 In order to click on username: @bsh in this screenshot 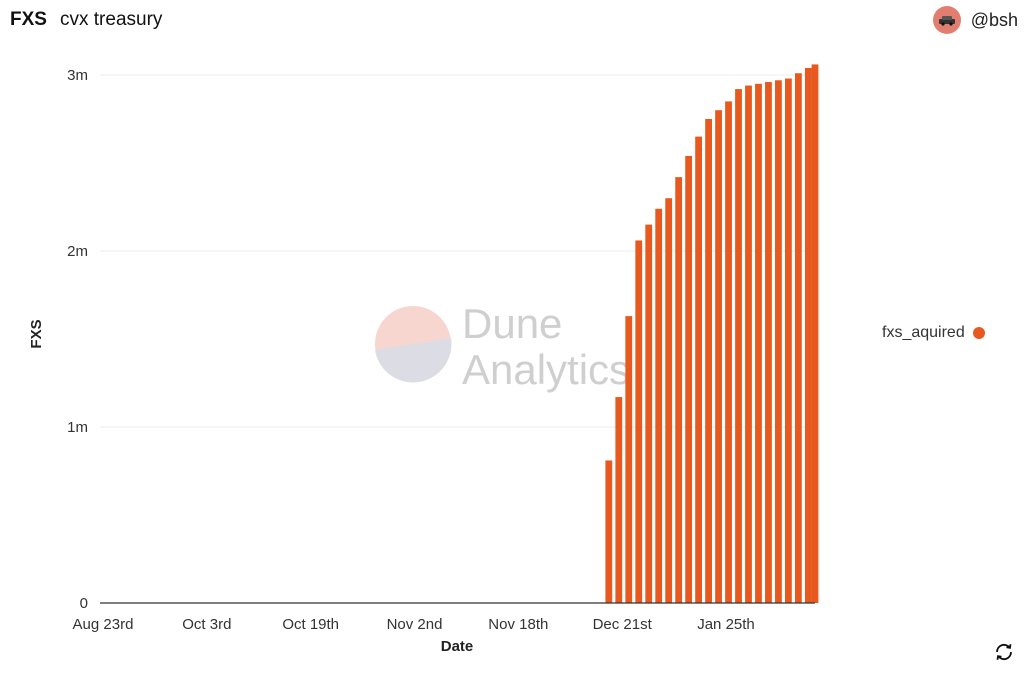, I will do `click(994, 19)`.